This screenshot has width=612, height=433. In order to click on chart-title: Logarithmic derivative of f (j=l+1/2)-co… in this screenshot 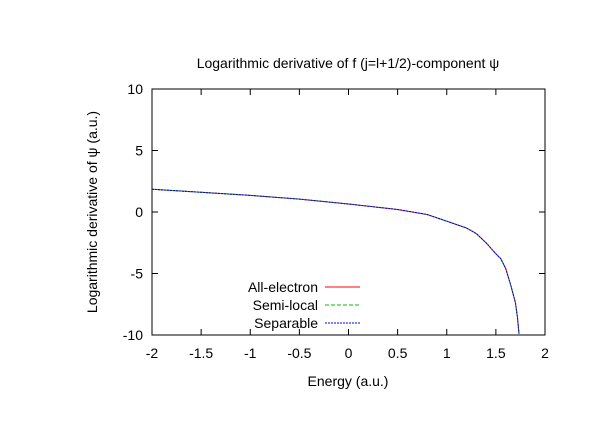, I will do `click(348, 63)`.